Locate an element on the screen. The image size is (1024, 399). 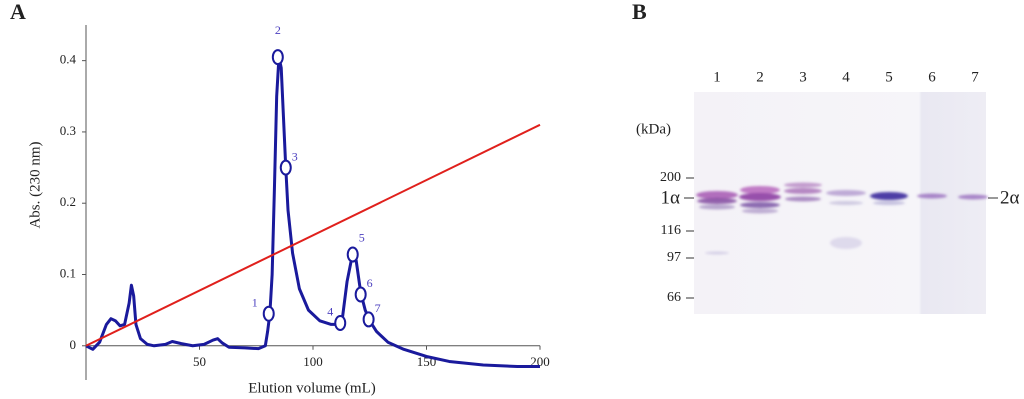
panel-label: B is located at coordinates (639, 12).